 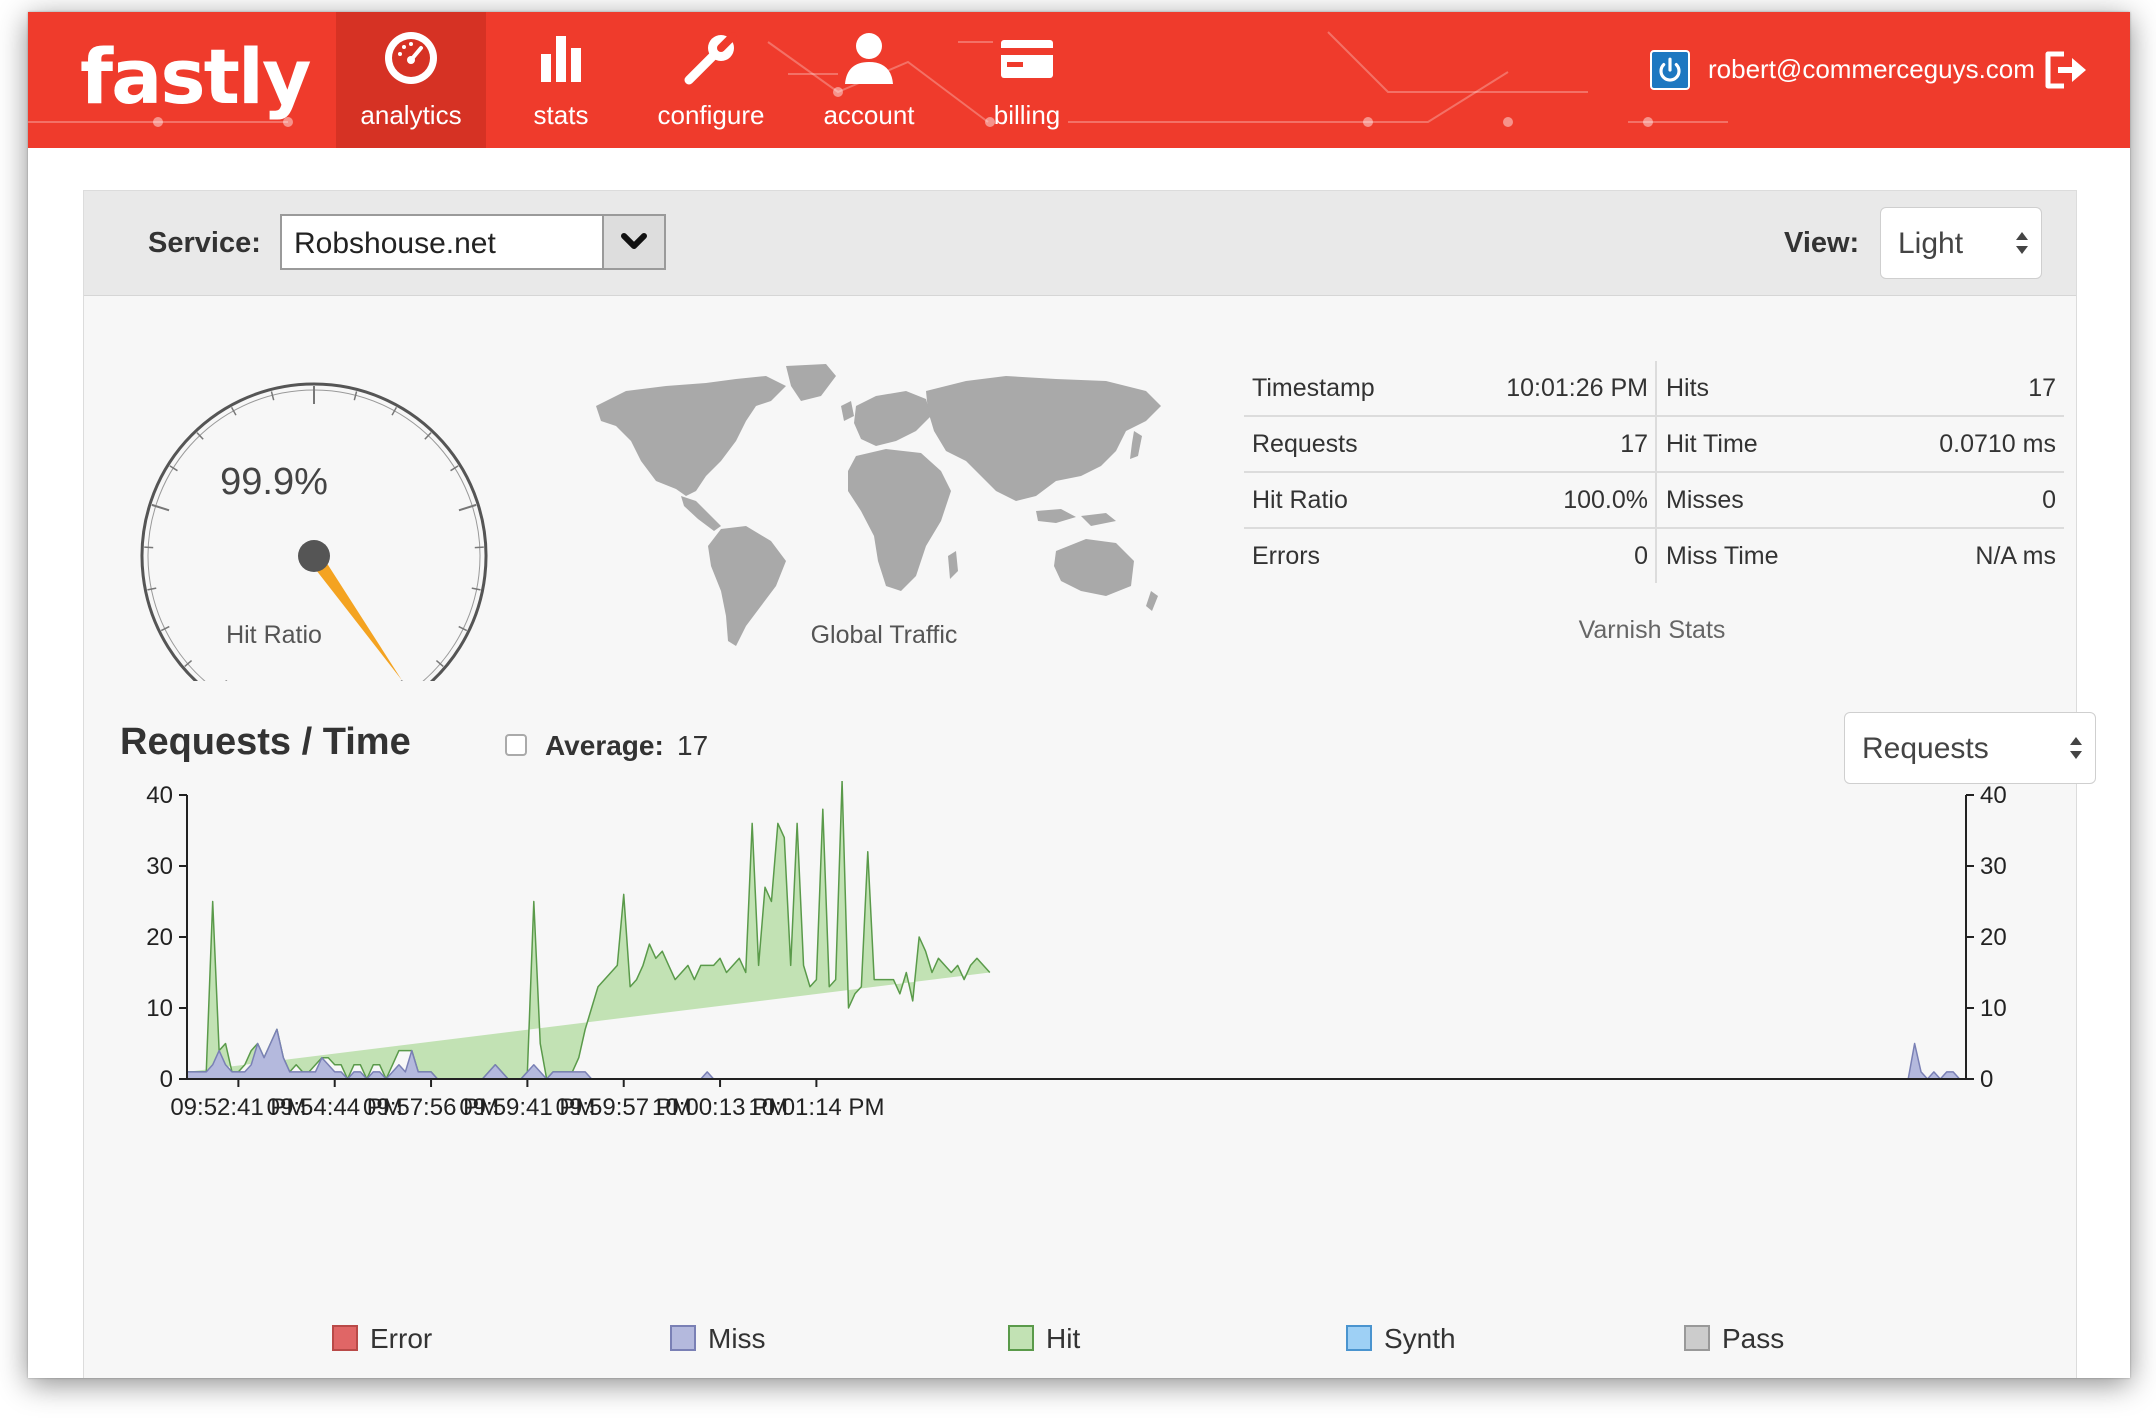 I want to click on circuit-decoration, so click(x=878, y=79).